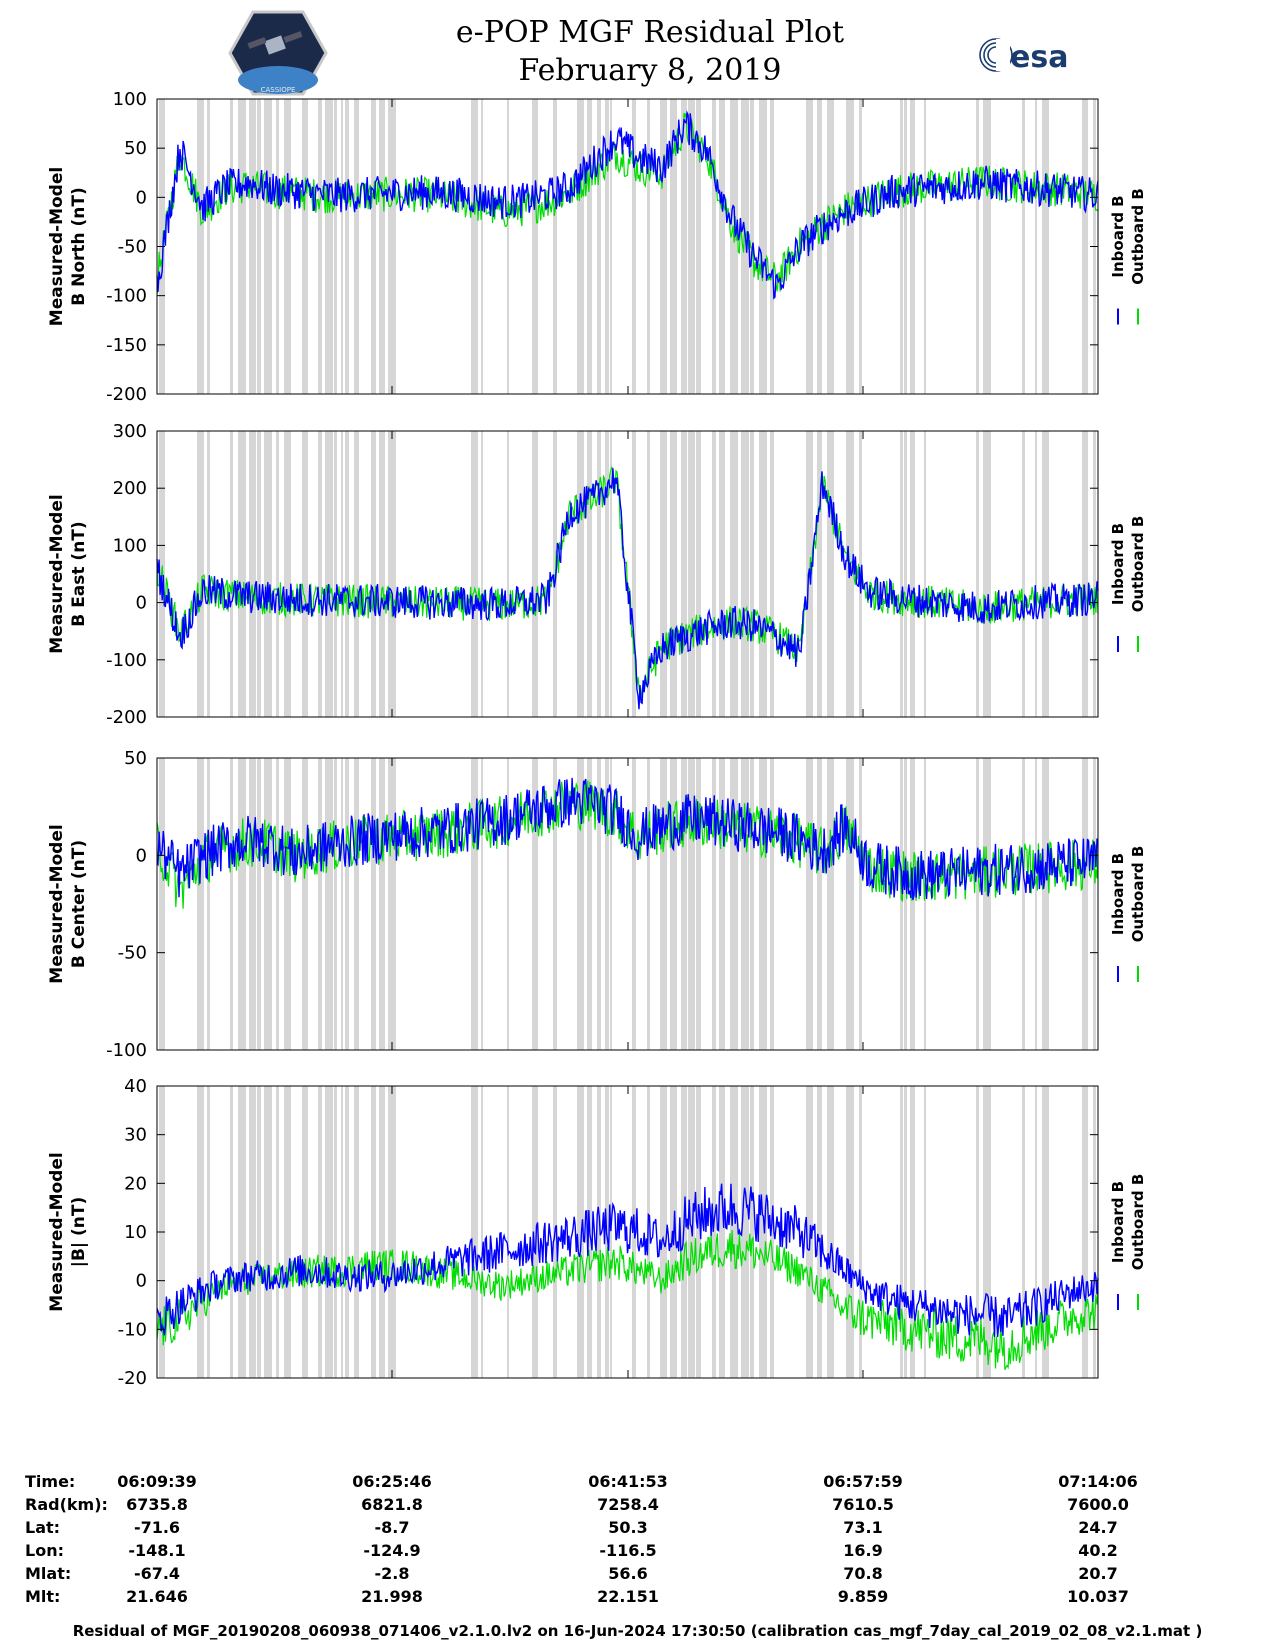  What do you see at coordinates (278, 90) in the screenshot?
I see `cassiope-logo-text: CASSIOPE` at bounding box center [278, 90].